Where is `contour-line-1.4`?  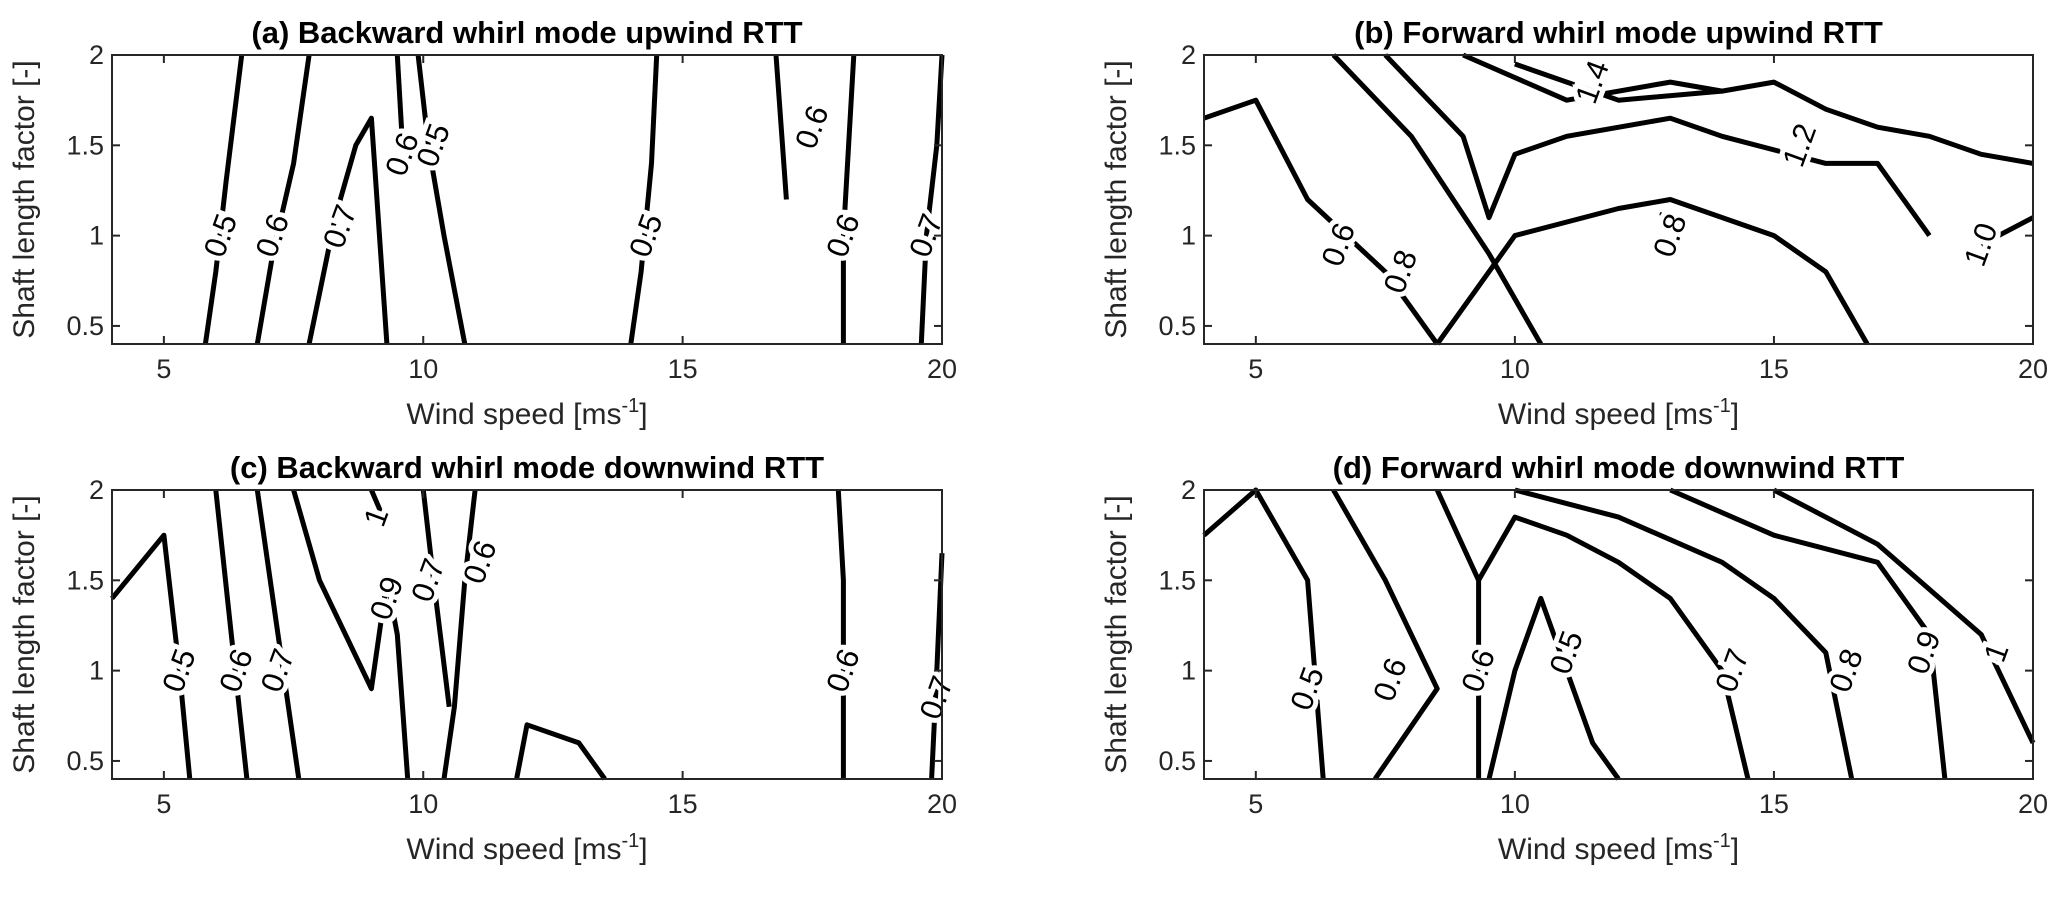 contour-line-1.4 is located at coordinates (1618, 82).